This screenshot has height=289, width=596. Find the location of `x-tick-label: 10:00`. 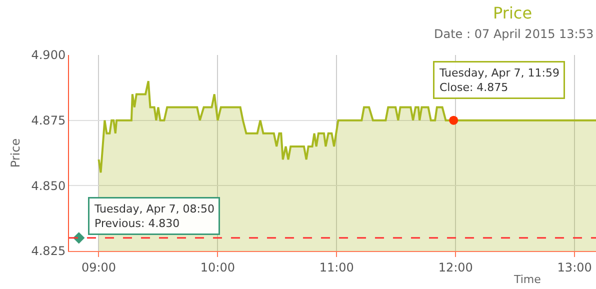

x-tick-label: 10:00 is located at coordinates (217, 267).